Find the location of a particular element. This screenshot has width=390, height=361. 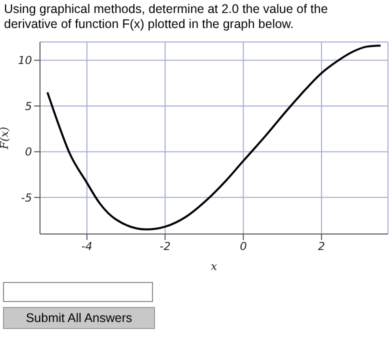

y-axis-title: F(x) is located at coordinates (5, 138).